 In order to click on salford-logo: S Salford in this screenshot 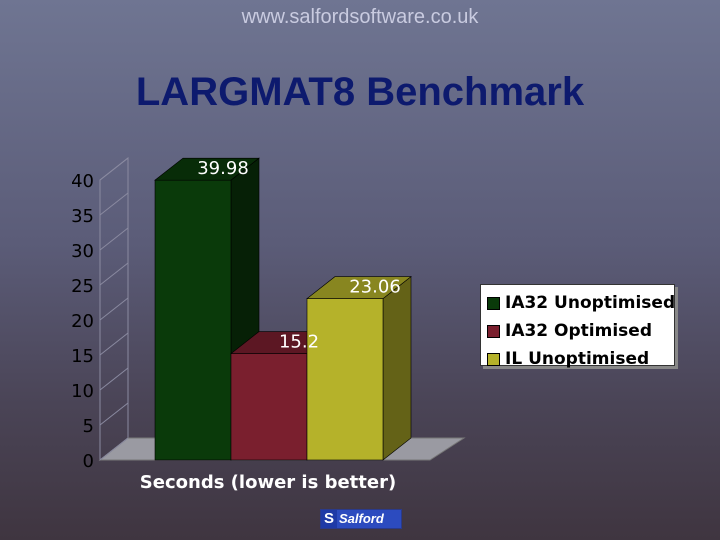, I will do `click(361, 519)`.